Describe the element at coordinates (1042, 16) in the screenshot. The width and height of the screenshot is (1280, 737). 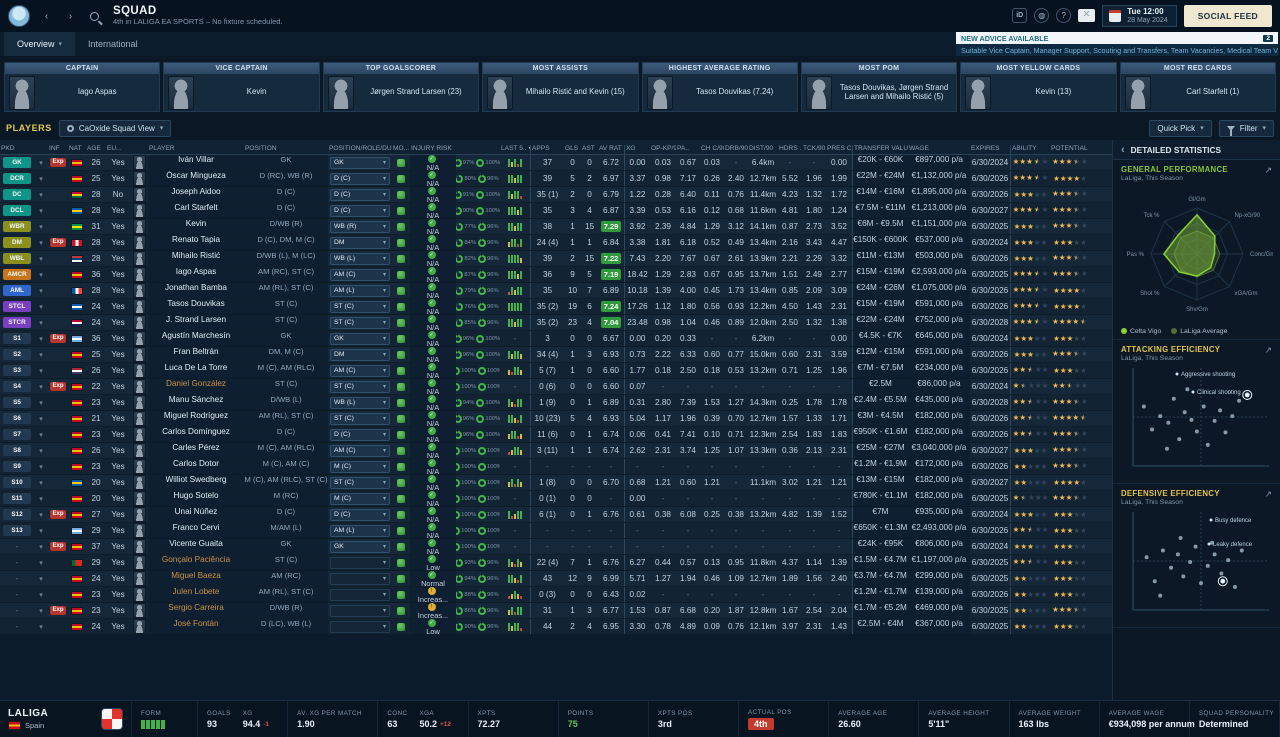
I see `globe-icon: ◍` at that location.